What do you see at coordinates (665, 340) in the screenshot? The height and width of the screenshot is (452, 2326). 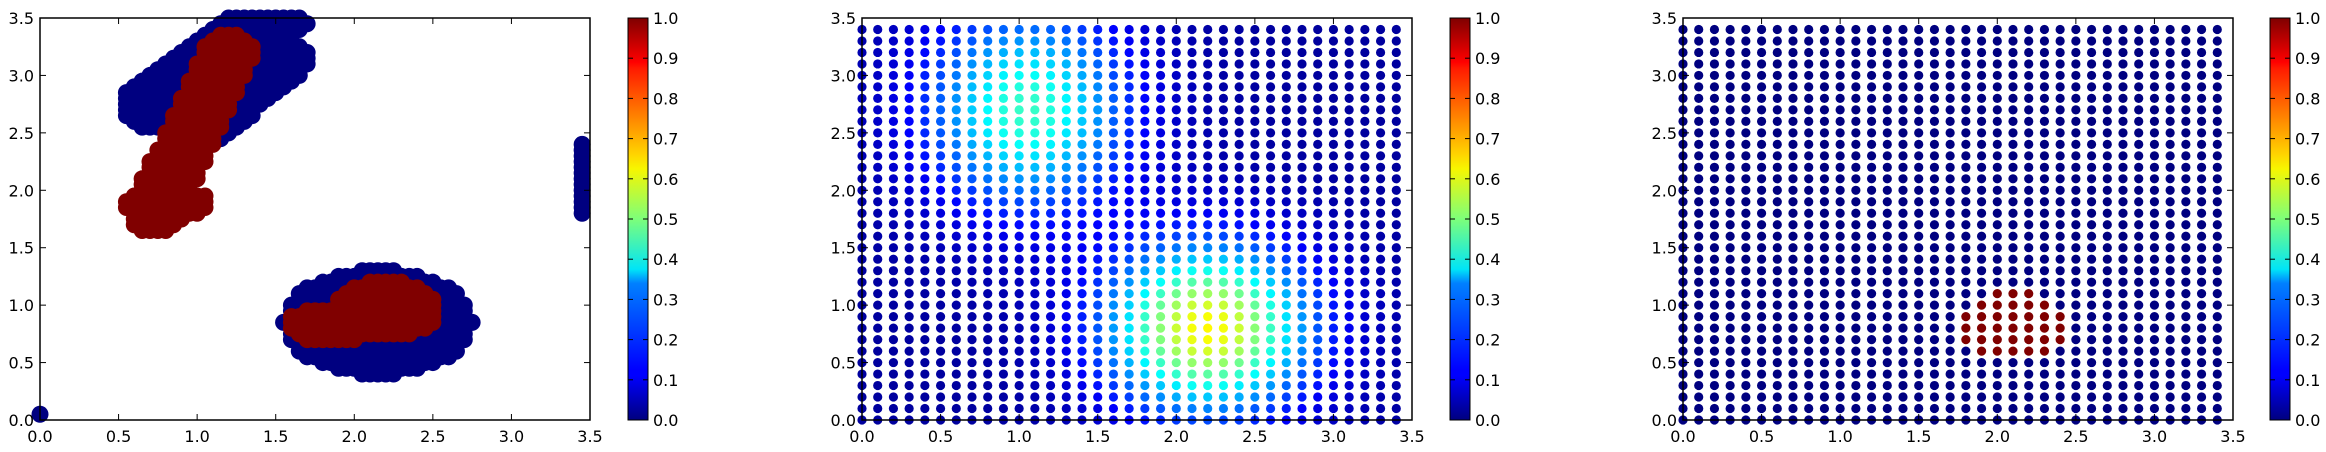 I see `colorbar-tick-label: 0.2` at bounding box center [665, 340].